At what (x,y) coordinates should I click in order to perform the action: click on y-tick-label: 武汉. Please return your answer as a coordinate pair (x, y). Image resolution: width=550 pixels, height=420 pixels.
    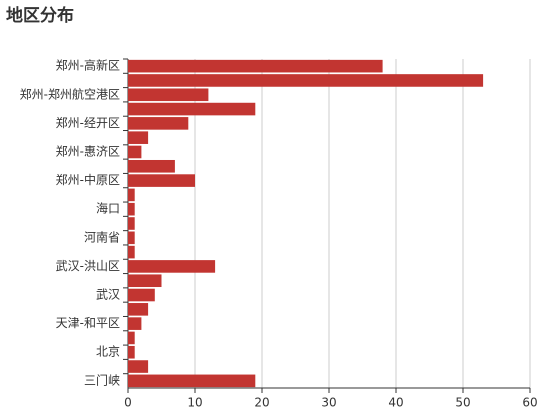
    Looking at the image, I should click on (108, 295).